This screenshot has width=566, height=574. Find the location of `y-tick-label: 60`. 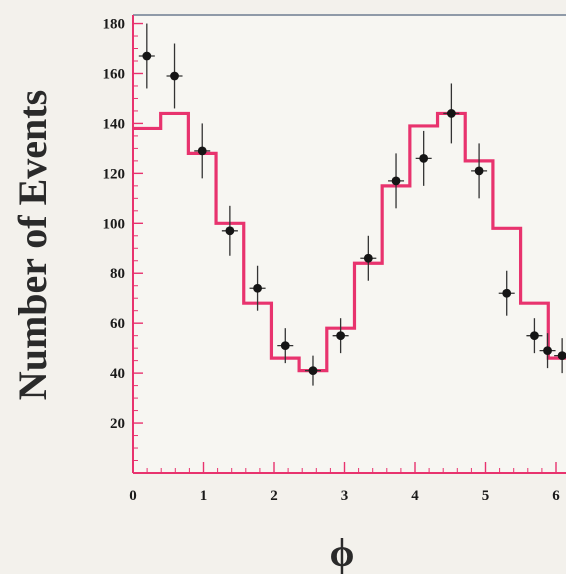

y-tick-label: 60 is located at coordinates (117, 324).